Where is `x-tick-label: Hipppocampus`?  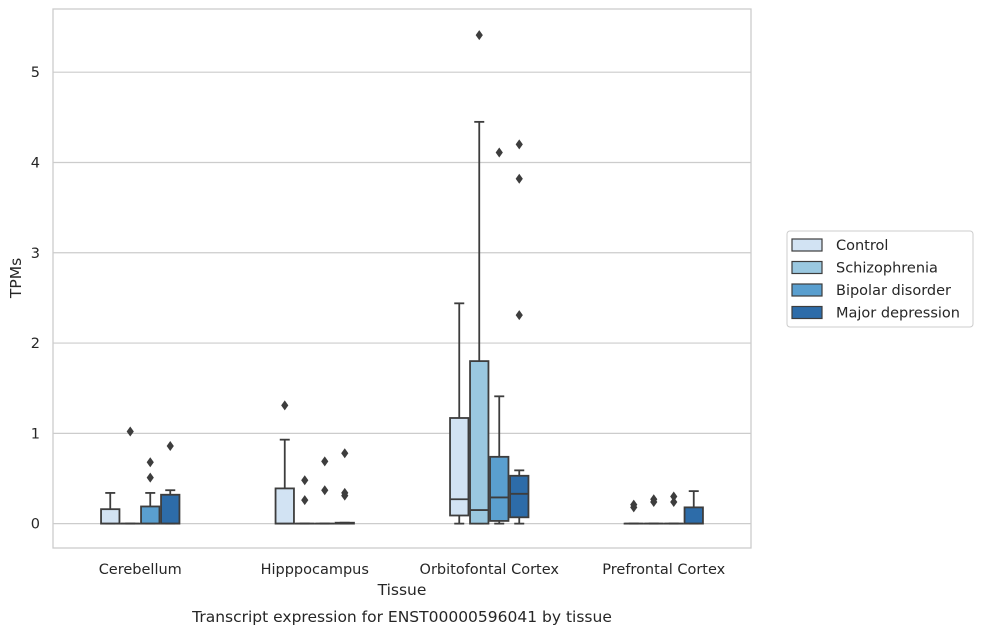
x-tick-label: Hipppocampus is located at coordinates (315, 570).